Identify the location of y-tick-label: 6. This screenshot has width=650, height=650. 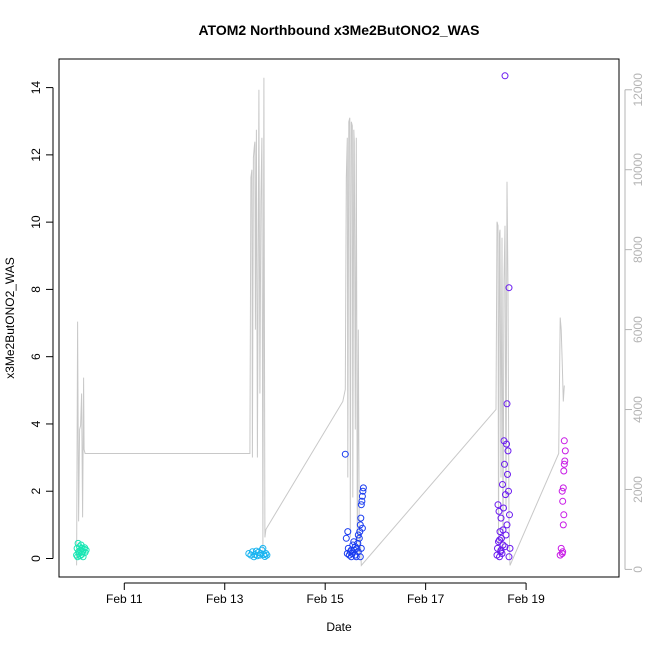
(36, 356).